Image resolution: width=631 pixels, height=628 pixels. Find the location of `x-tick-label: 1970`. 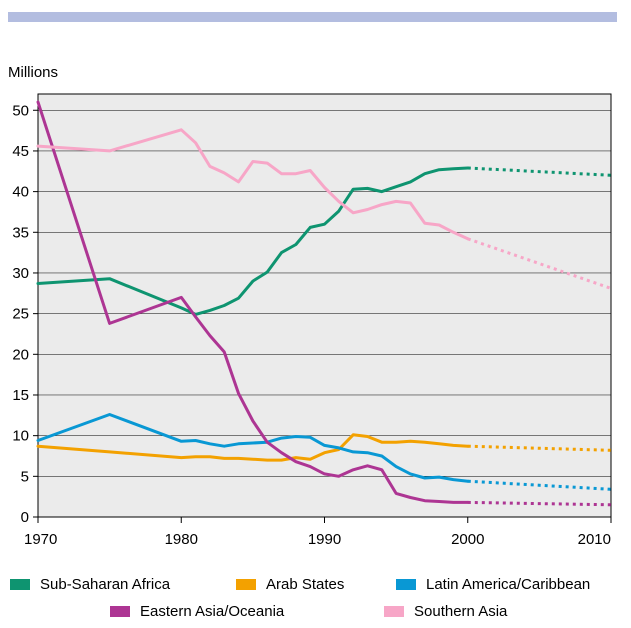

x-tick-label: 1970 is located at coordinates (40, 539).